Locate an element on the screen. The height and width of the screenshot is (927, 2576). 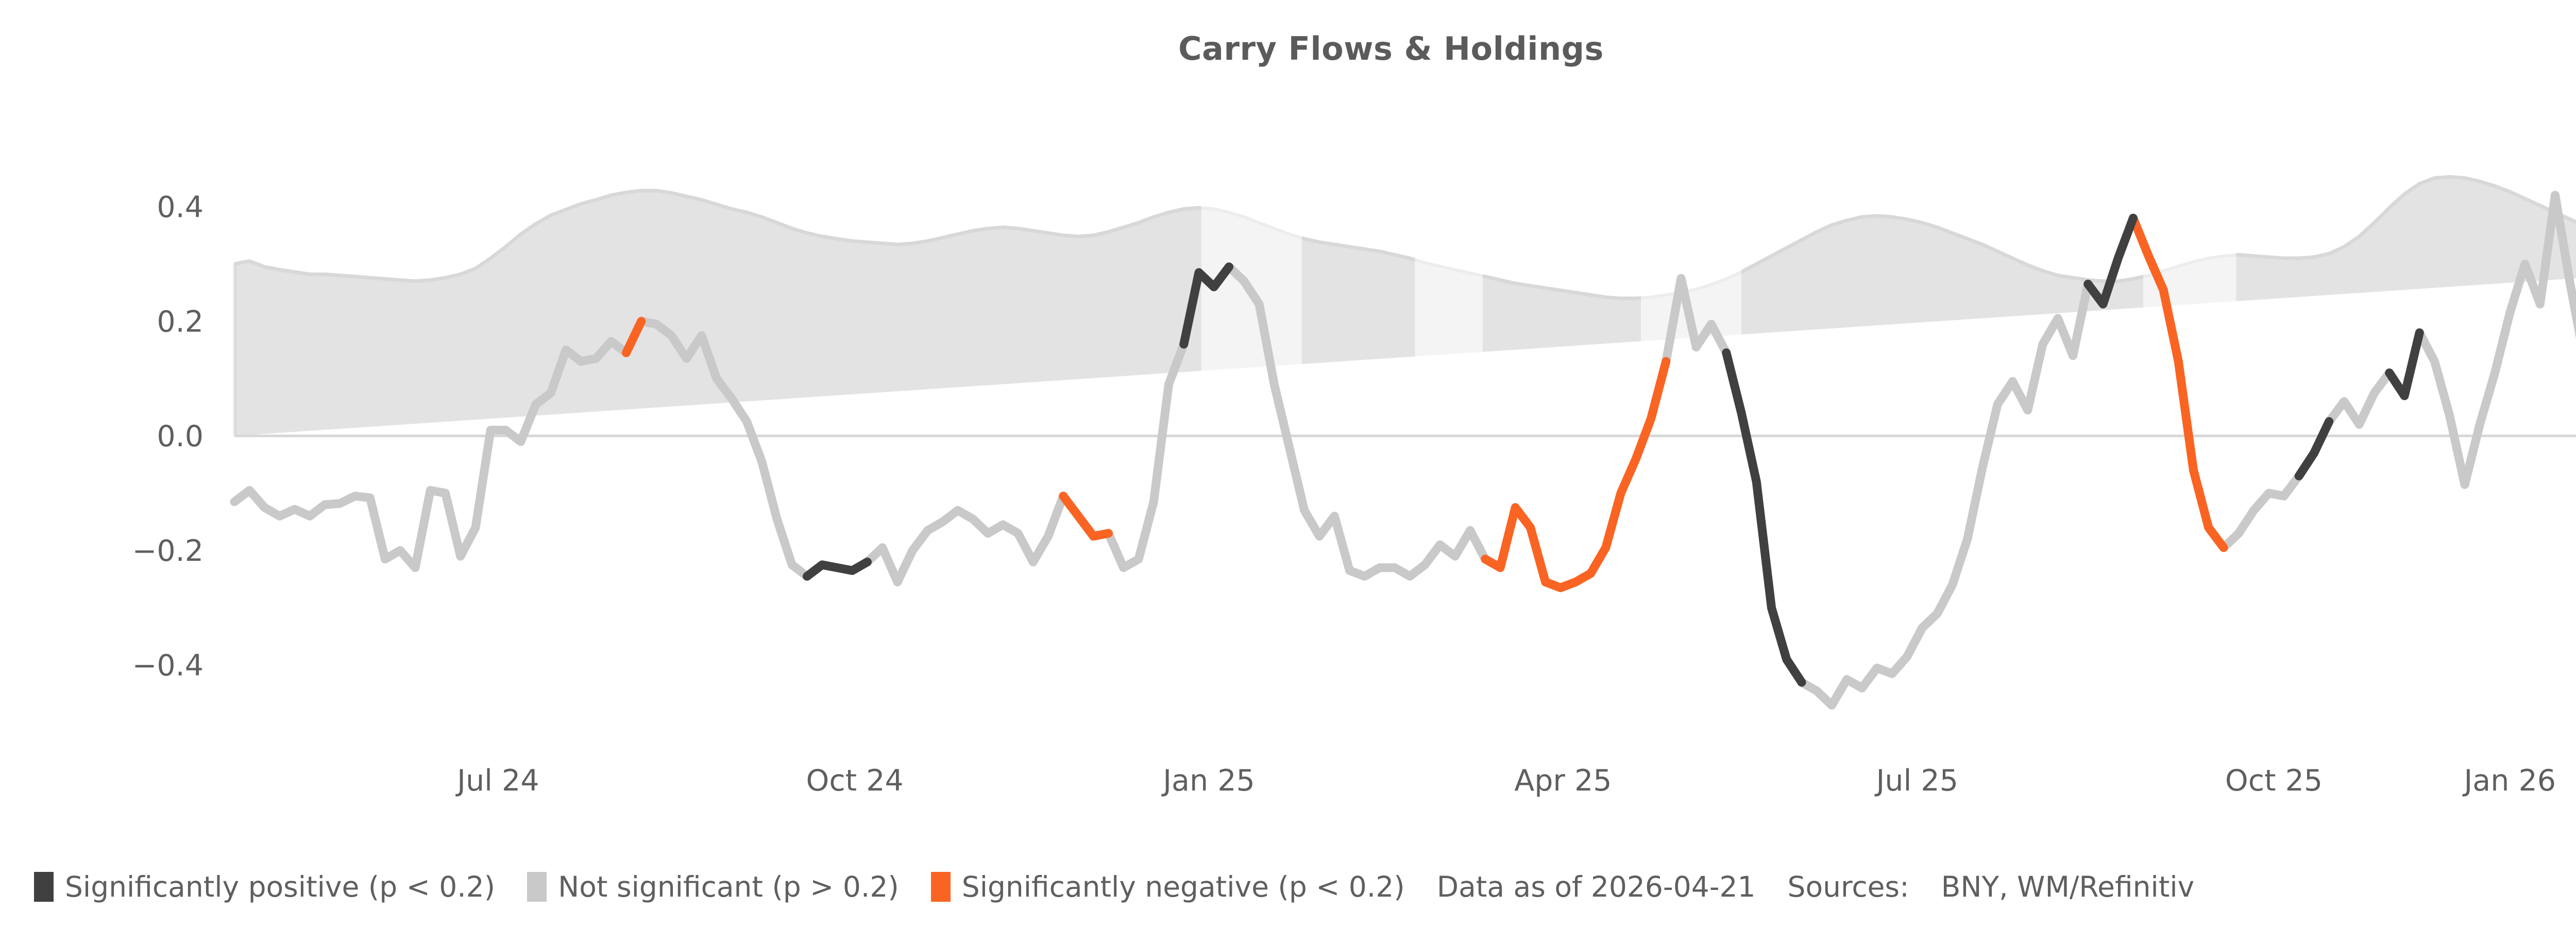
legend-label-significantly-positive: Significantly positive (p < 0.2) is located at coordinates (280, 886).